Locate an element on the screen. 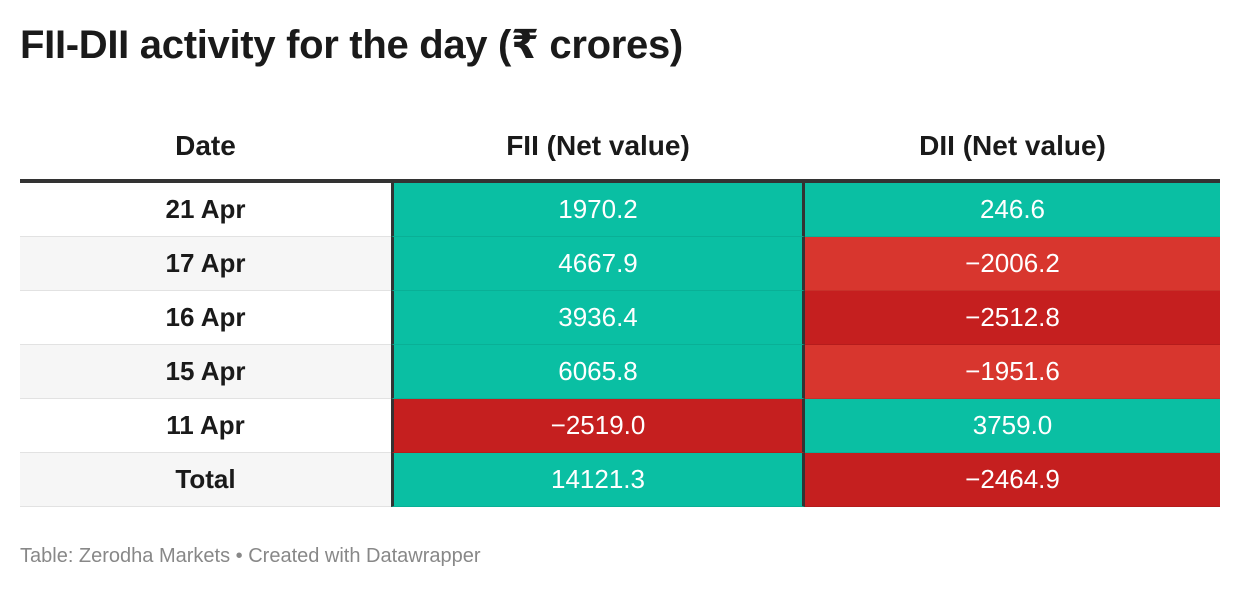 The image size is (1240, 592). fii-value-cell: 4667.9 is located at coordinates (598, 264).